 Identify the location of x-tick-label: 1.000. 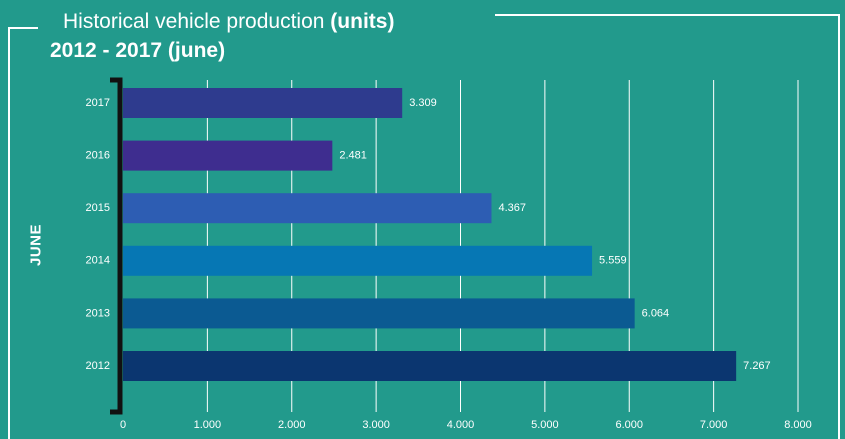
(208, 425).